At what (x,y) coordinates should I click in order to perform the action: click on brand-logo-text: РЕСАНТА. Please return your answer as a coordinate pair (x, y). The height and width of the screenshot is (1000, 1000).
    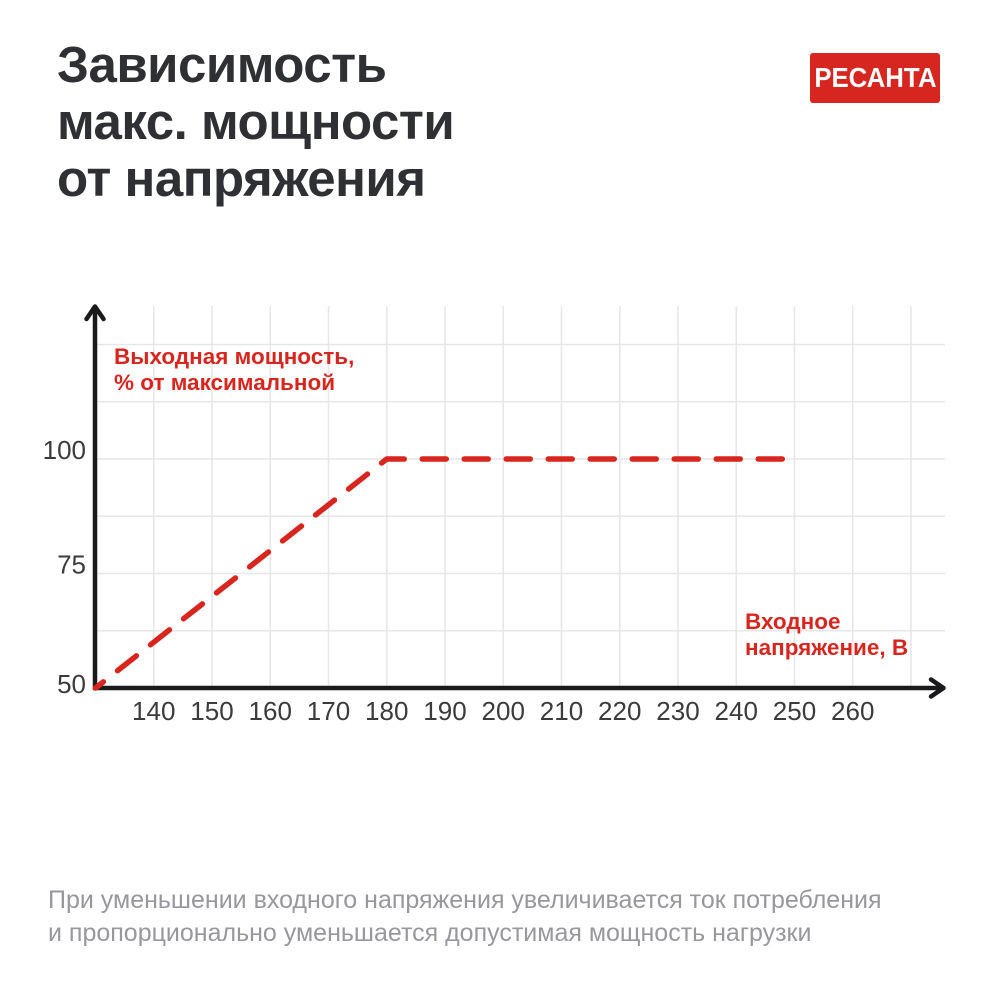
    Looking at the image, I should click on (875, 77).